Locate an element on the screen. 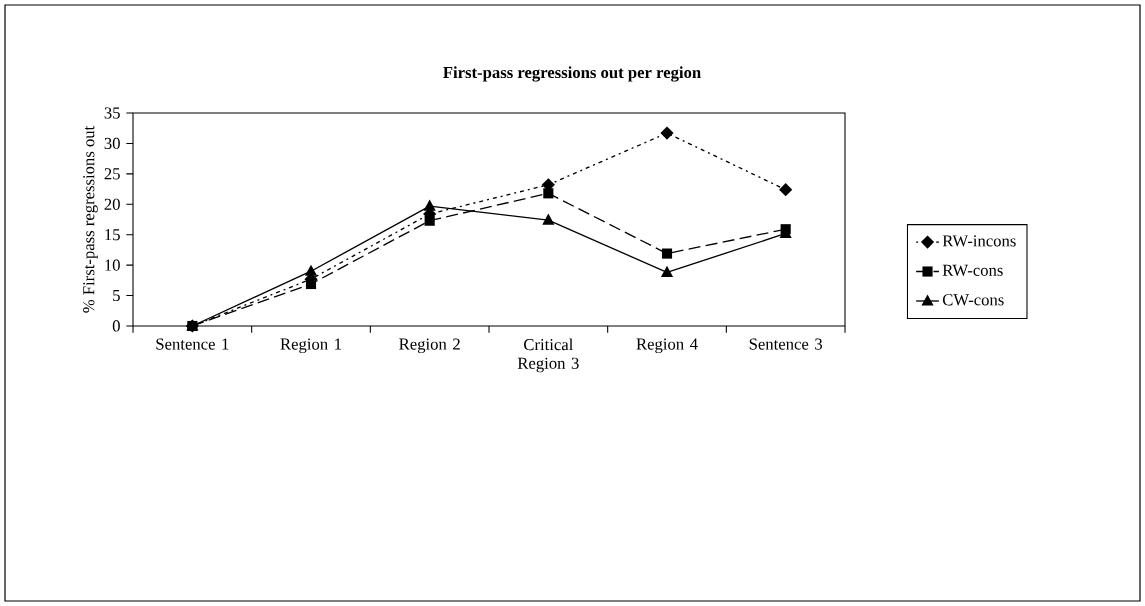 The image size is (1145, 606). y-tick-label: 20 is located at coordinates (112, 204).